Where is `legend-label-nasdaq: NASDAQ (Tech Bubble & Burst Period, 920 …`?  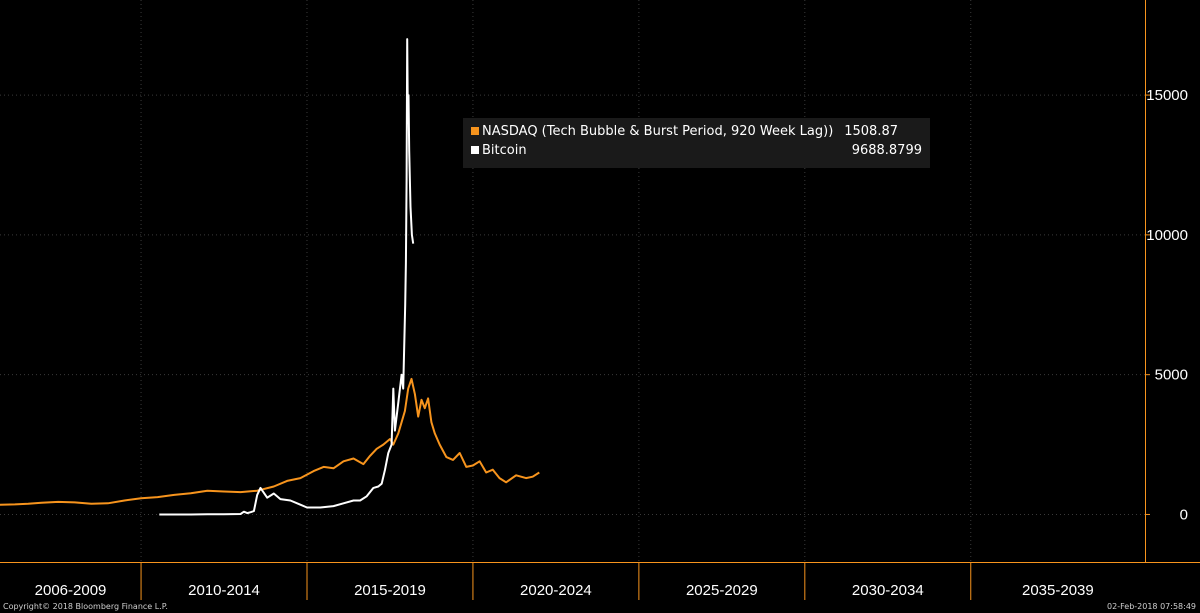
legend-label-nasdaq: NASDAQ (Tech Bubble & Burst Period, 920 … is located at coordinates (658, 131).